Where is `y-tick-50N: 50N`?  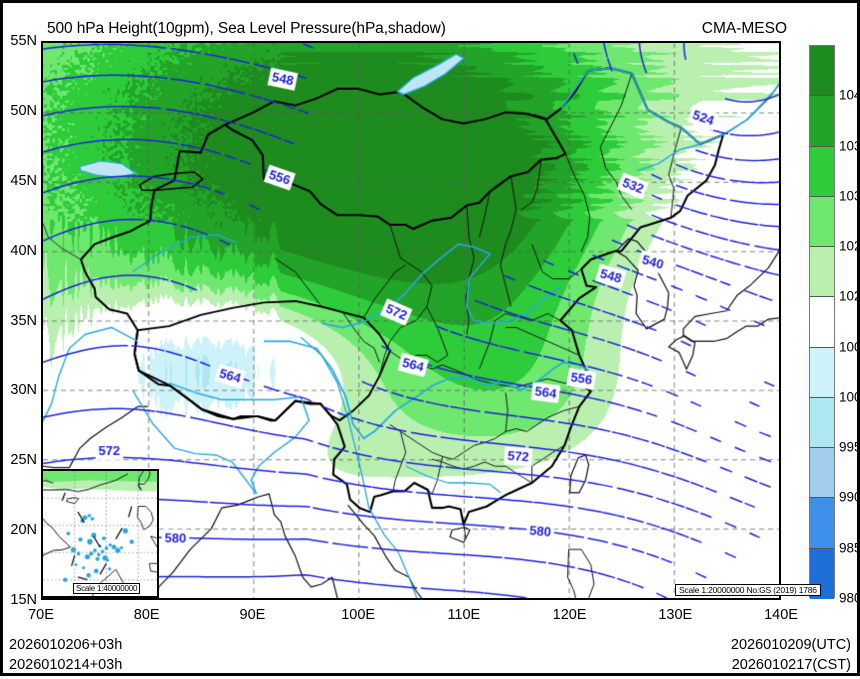
y-tick-50N: 50N is located at coordinates (23, 110).